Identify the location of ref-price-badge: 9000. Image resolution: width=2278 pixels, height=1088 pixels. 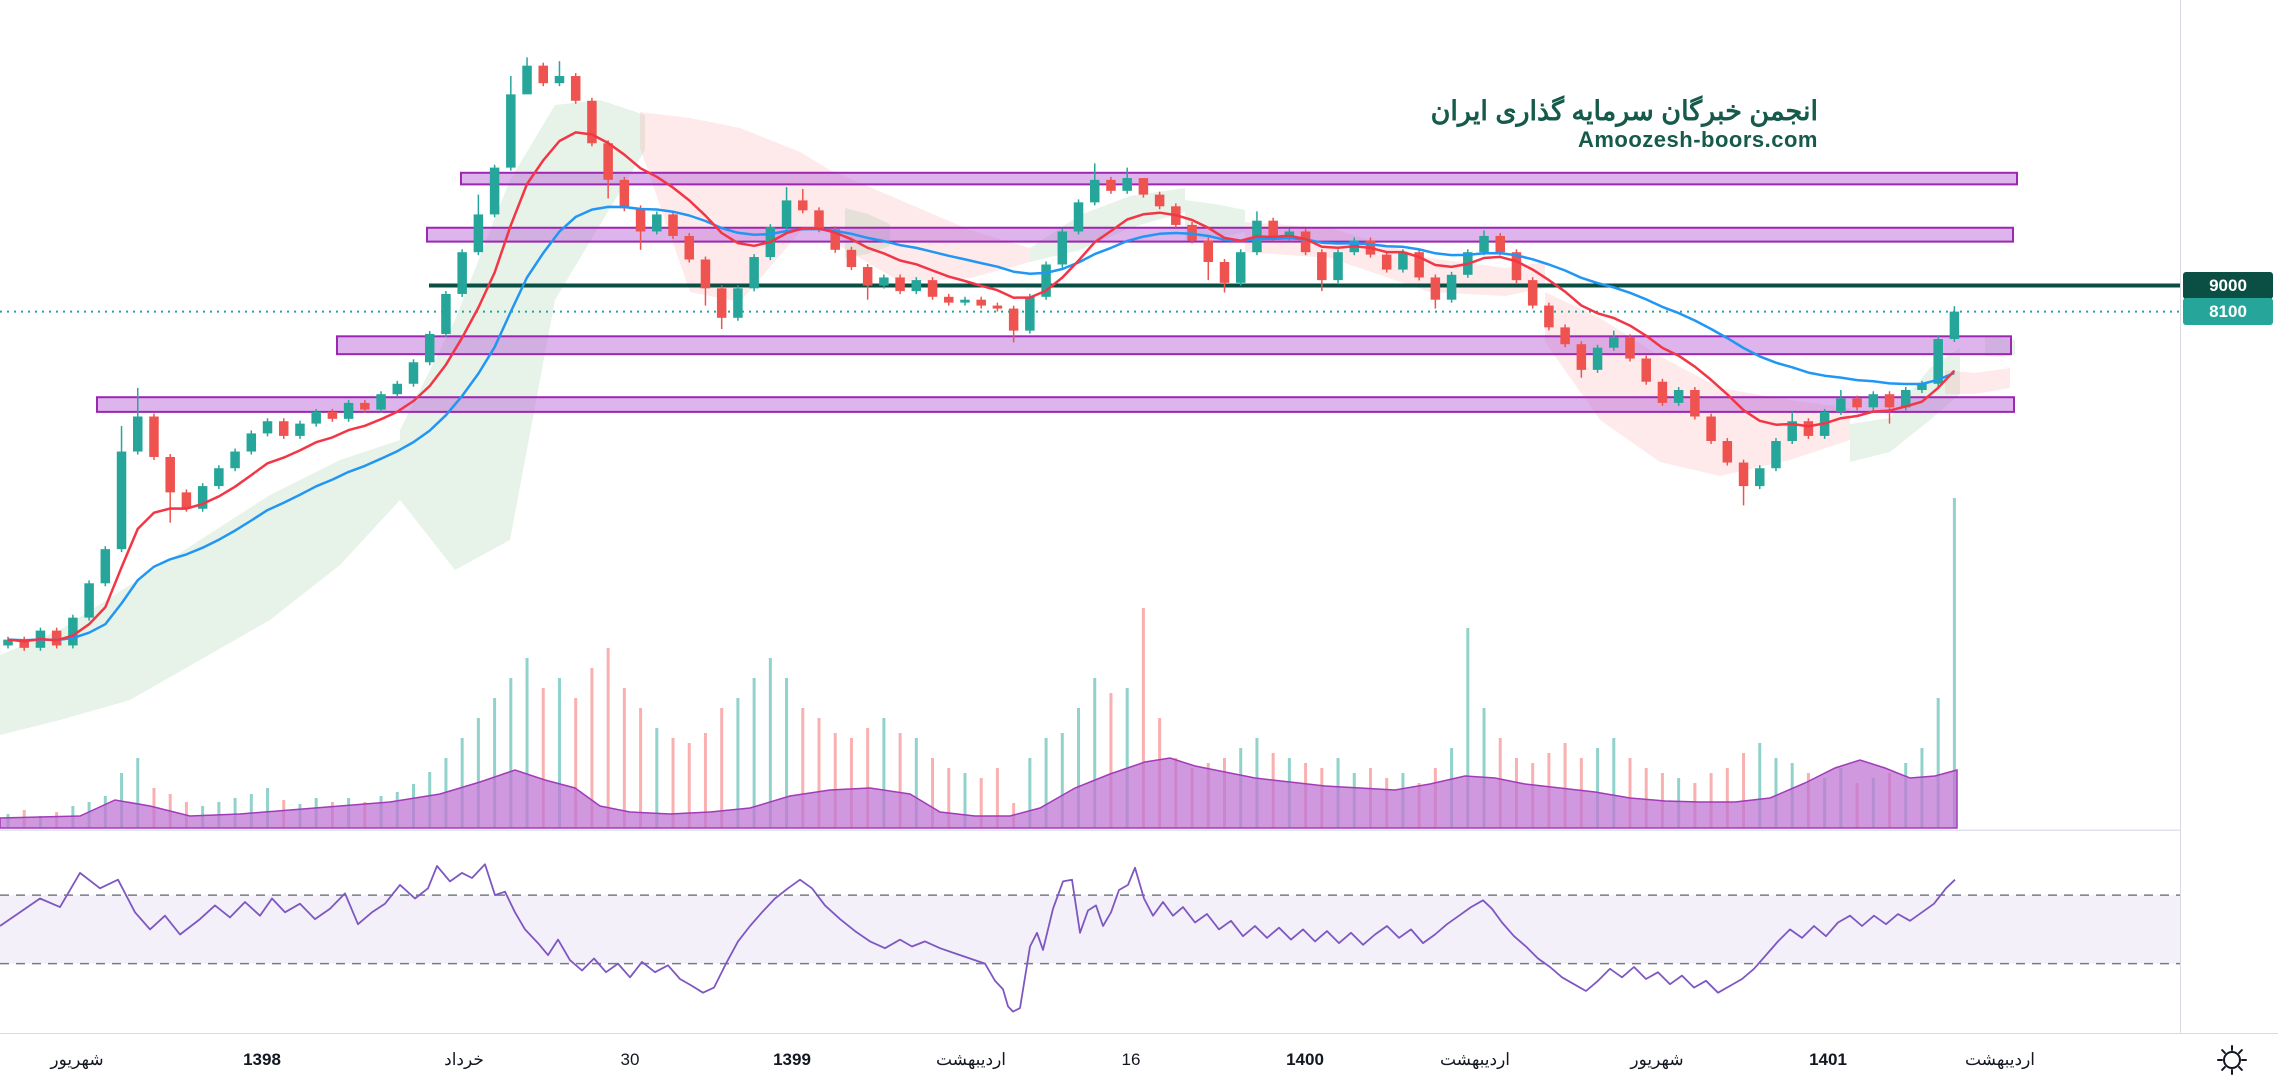
(2228, 286).